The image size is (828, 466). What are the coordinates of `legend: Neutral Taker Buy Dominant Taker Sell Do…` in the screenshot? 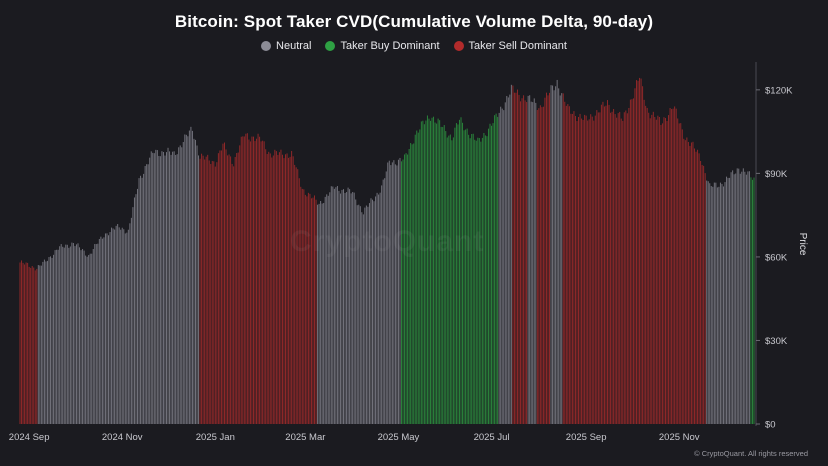 It's located at (414, 46).